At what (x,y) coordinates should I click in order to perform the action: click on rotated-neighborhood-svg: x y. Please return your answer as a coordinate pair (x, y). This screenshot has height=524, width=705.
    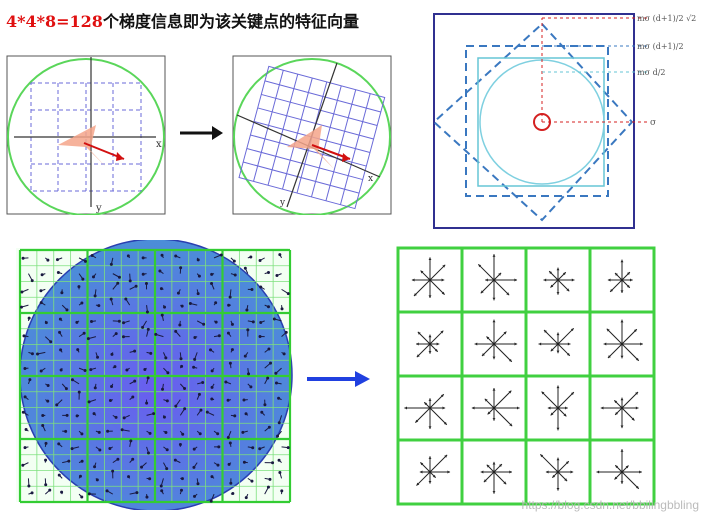
    Looking at the image, I should click on (312, 135).